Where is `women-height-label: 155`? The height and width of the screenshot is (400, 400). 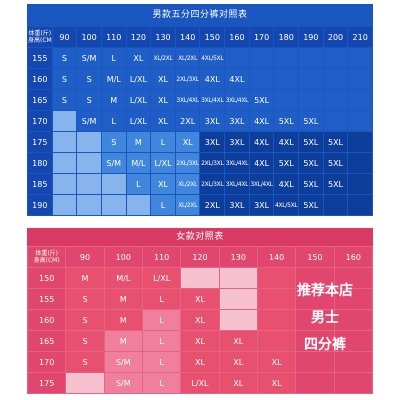 women-height-label: 155 is located at coordinates (47, 299).